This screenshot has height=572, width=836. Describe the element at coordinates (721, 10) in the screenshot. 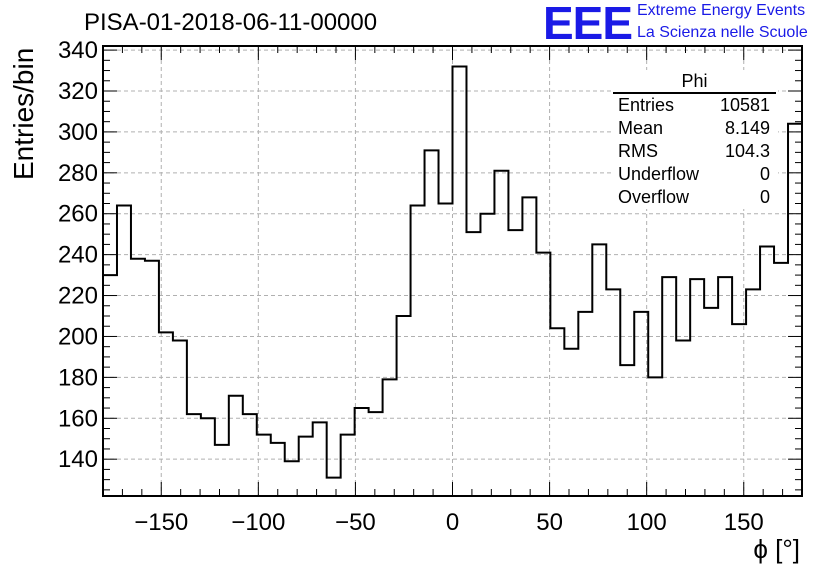

I see `logo-line-1: Extreme Energy Events` at that location.